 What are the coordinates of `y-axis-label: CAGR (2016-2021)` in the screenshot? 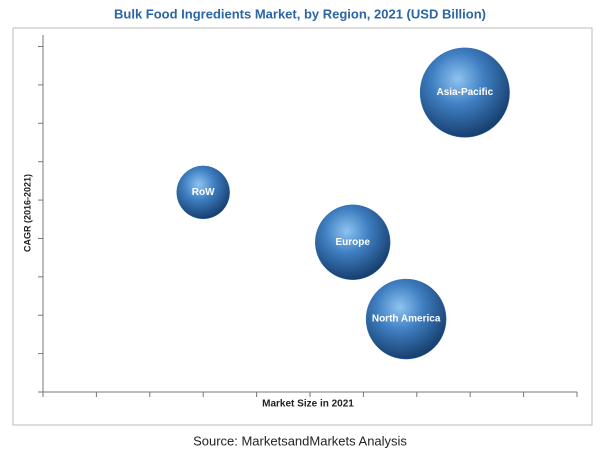 It's located at (27, 213).